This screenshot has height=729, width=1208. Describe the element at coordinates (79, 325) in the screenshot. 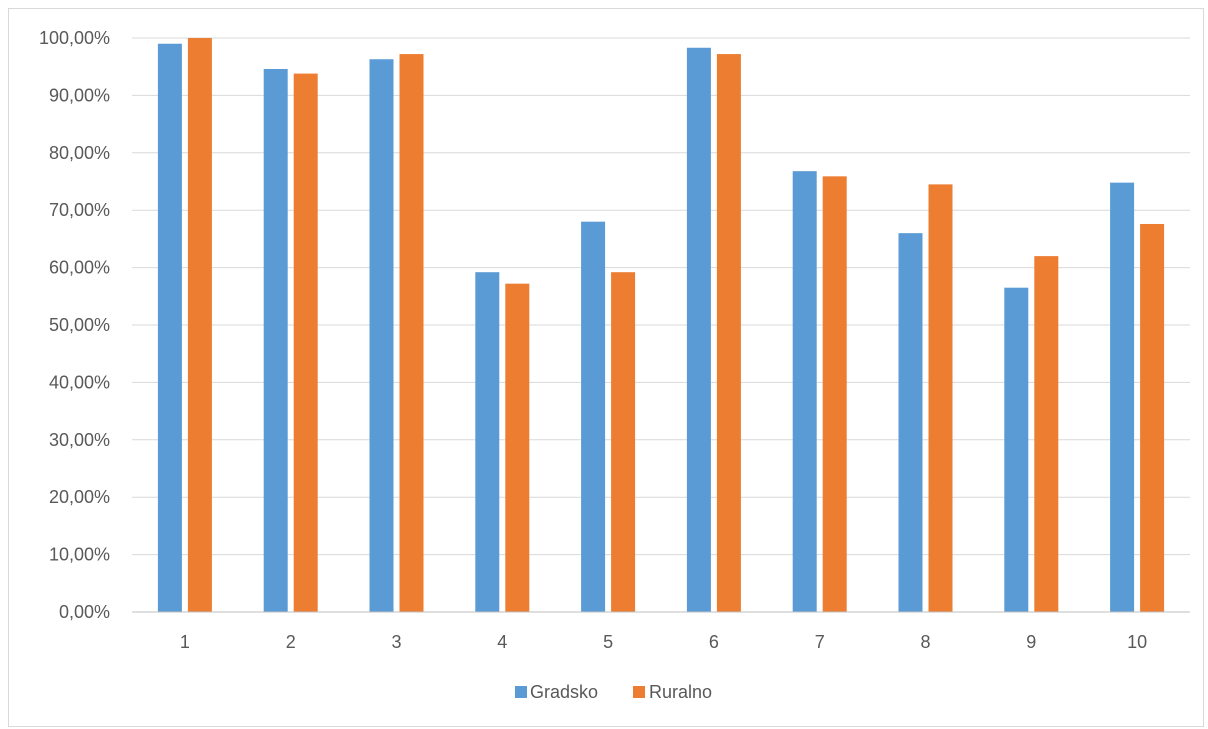

I see `y-tick-label: 50,00%` at that location.